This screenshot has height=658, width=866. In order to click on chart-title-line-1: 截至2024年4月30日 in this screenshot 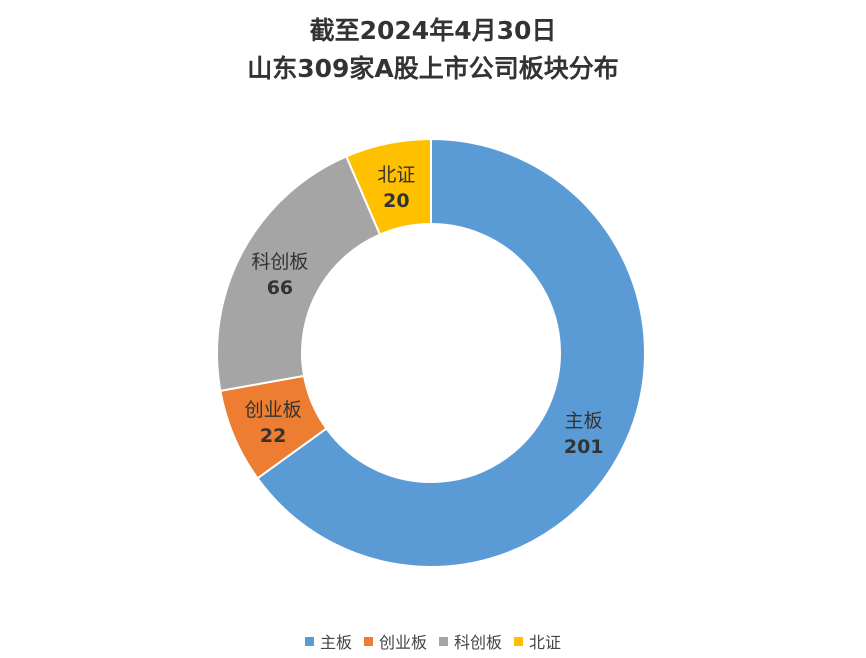, I will do `click(433, 30)`.